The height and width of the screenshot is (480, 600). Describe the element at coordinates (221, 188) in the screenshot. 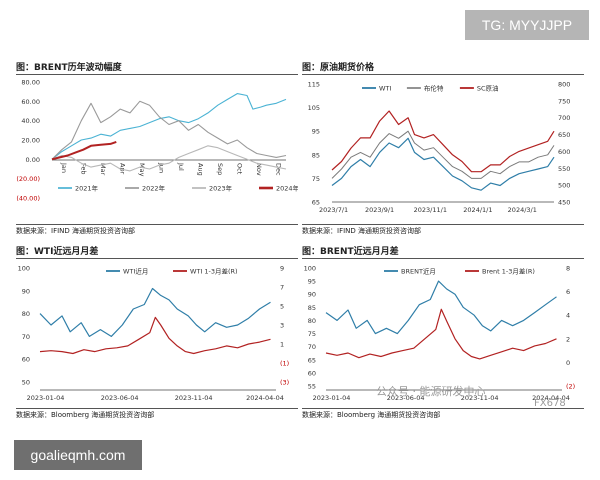

I see `legend-label: 2023年` at that location.